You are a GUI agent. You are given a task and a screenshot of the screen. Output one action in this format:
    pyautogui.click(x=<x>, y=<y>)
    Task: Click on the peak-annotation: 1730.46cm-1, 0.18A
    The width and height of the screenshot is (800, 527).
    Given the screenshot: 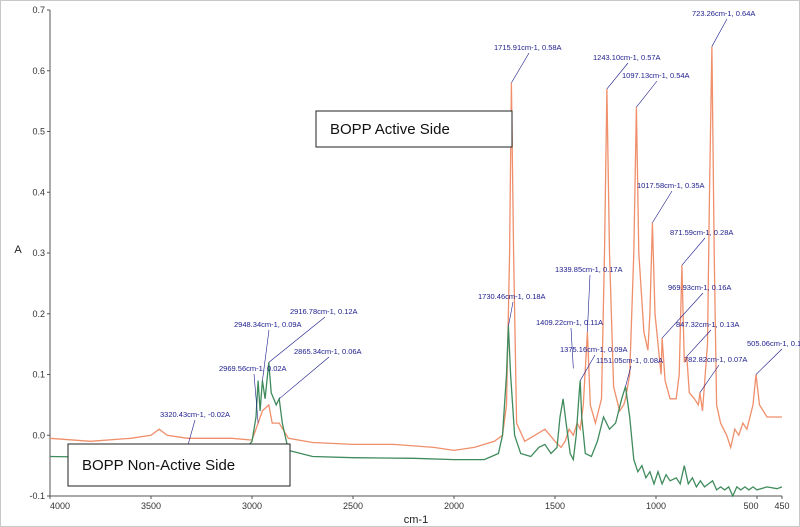 What is the action you would take?
    pyautogui.click(x=512, y=296)
    